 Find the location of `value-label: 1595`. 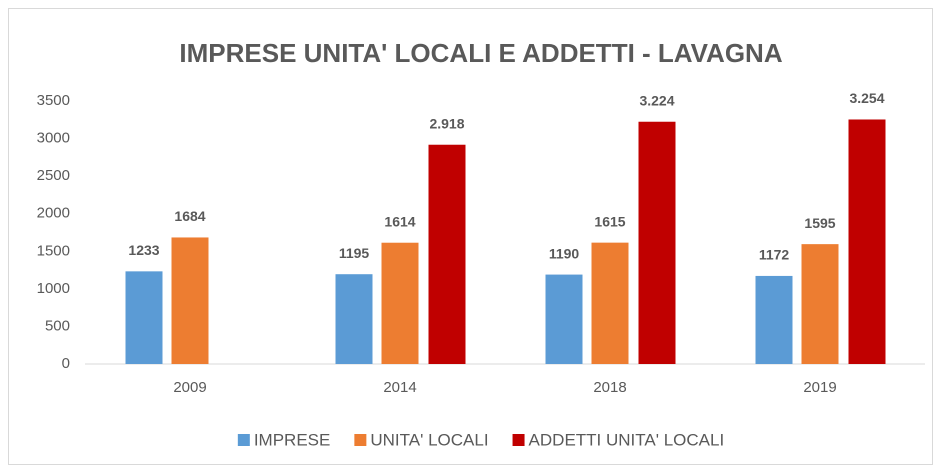

value-label: 1595 is located at coordinates (819, 223).